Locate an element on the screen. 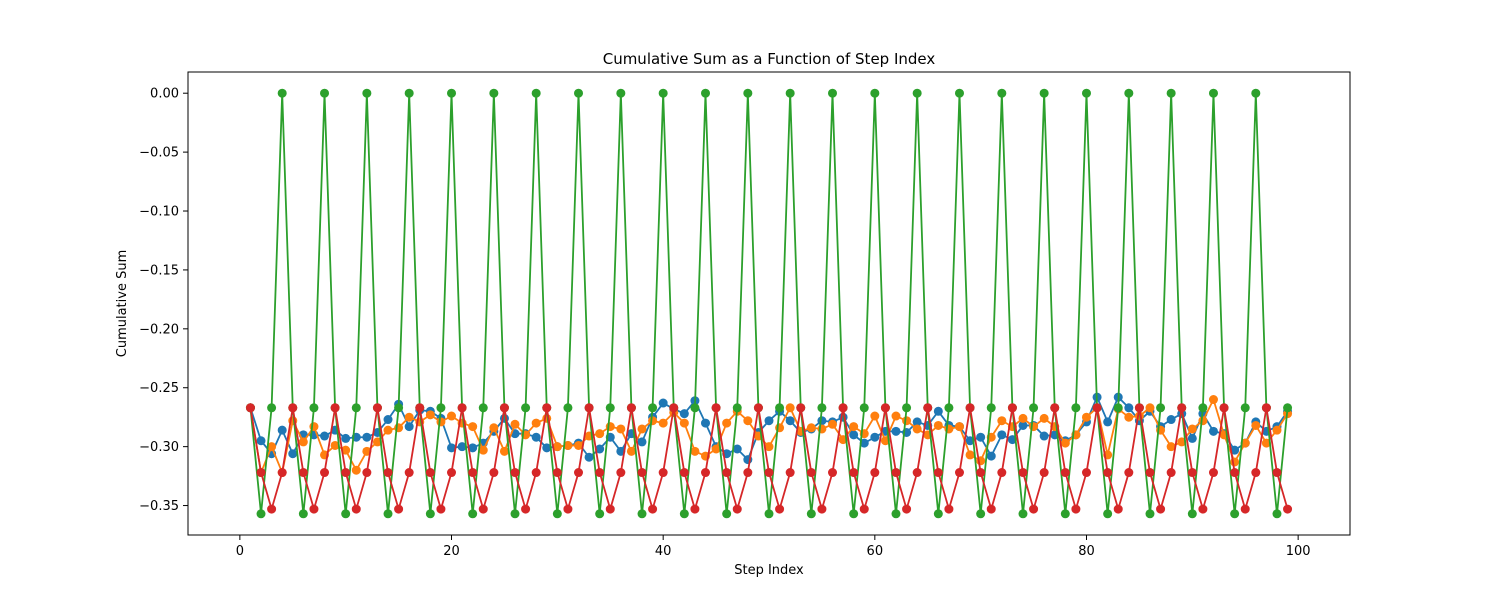 The width and height of the screenshot is (1500, 600). y-tick-label: −0.35 is located at coordinates (159, 506).